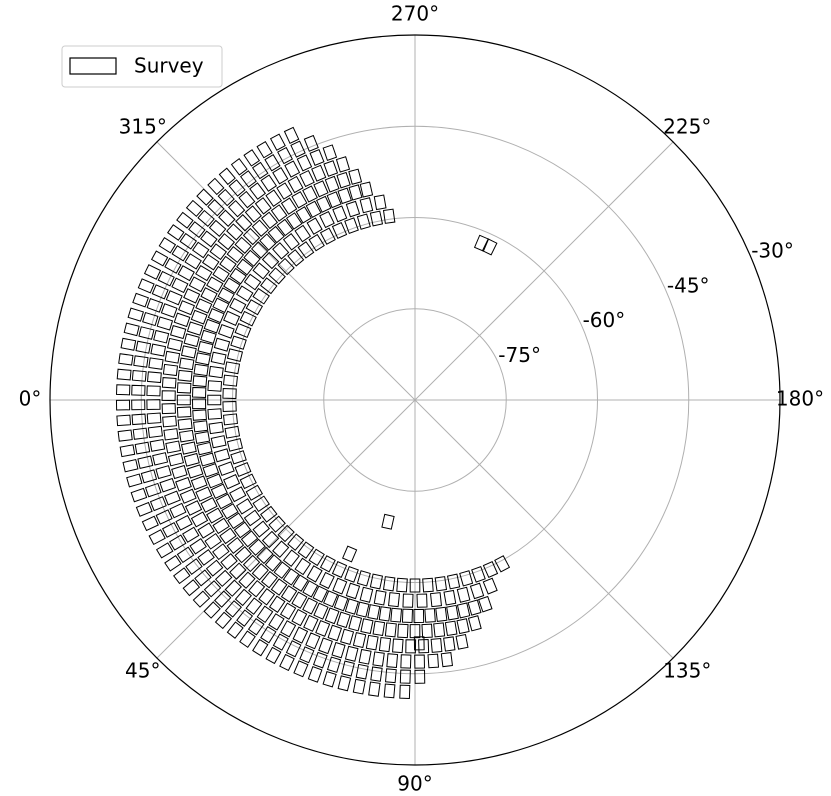  What do you see at coordinates (604, 320) in the screenshot?
I see `radial-tick-label: -60°` at bounding box center [604, 320].